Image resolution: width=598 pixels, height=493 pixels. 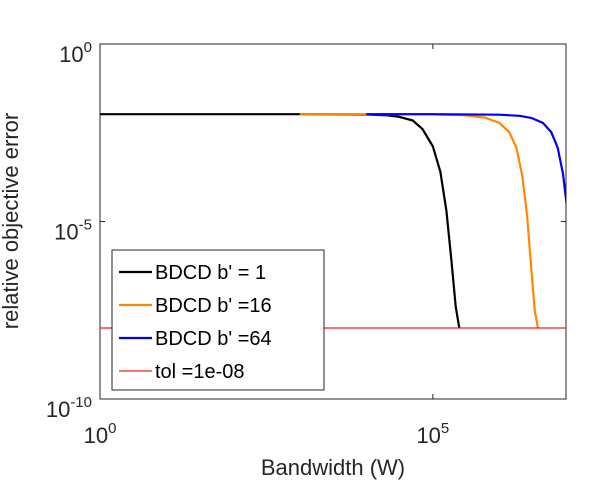 I want to click on x-tick-label: 10⁰, so click(x=100, y=434).